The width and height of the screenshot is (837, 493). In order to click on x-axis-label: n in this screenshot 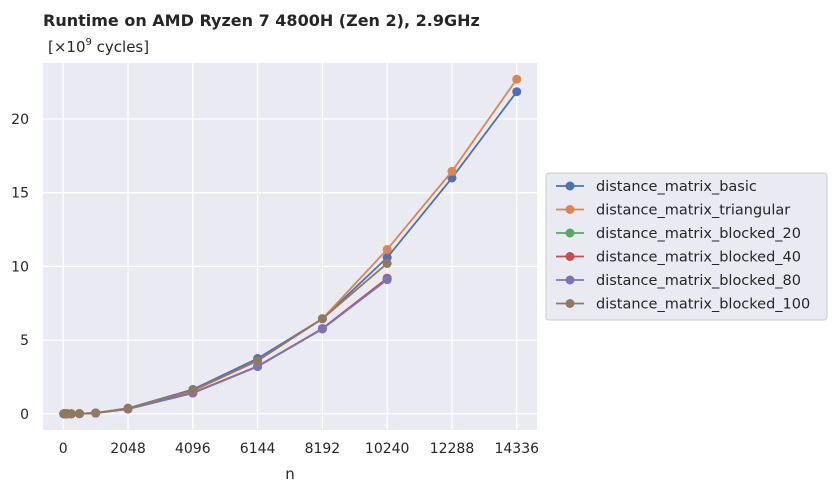, I will do `click(290, 474)`.